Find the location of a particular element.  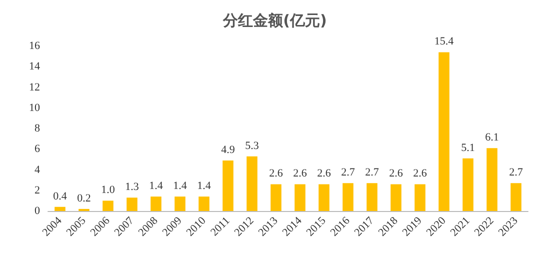

y-tick-label: 0 is located at coordinates (37, 211).